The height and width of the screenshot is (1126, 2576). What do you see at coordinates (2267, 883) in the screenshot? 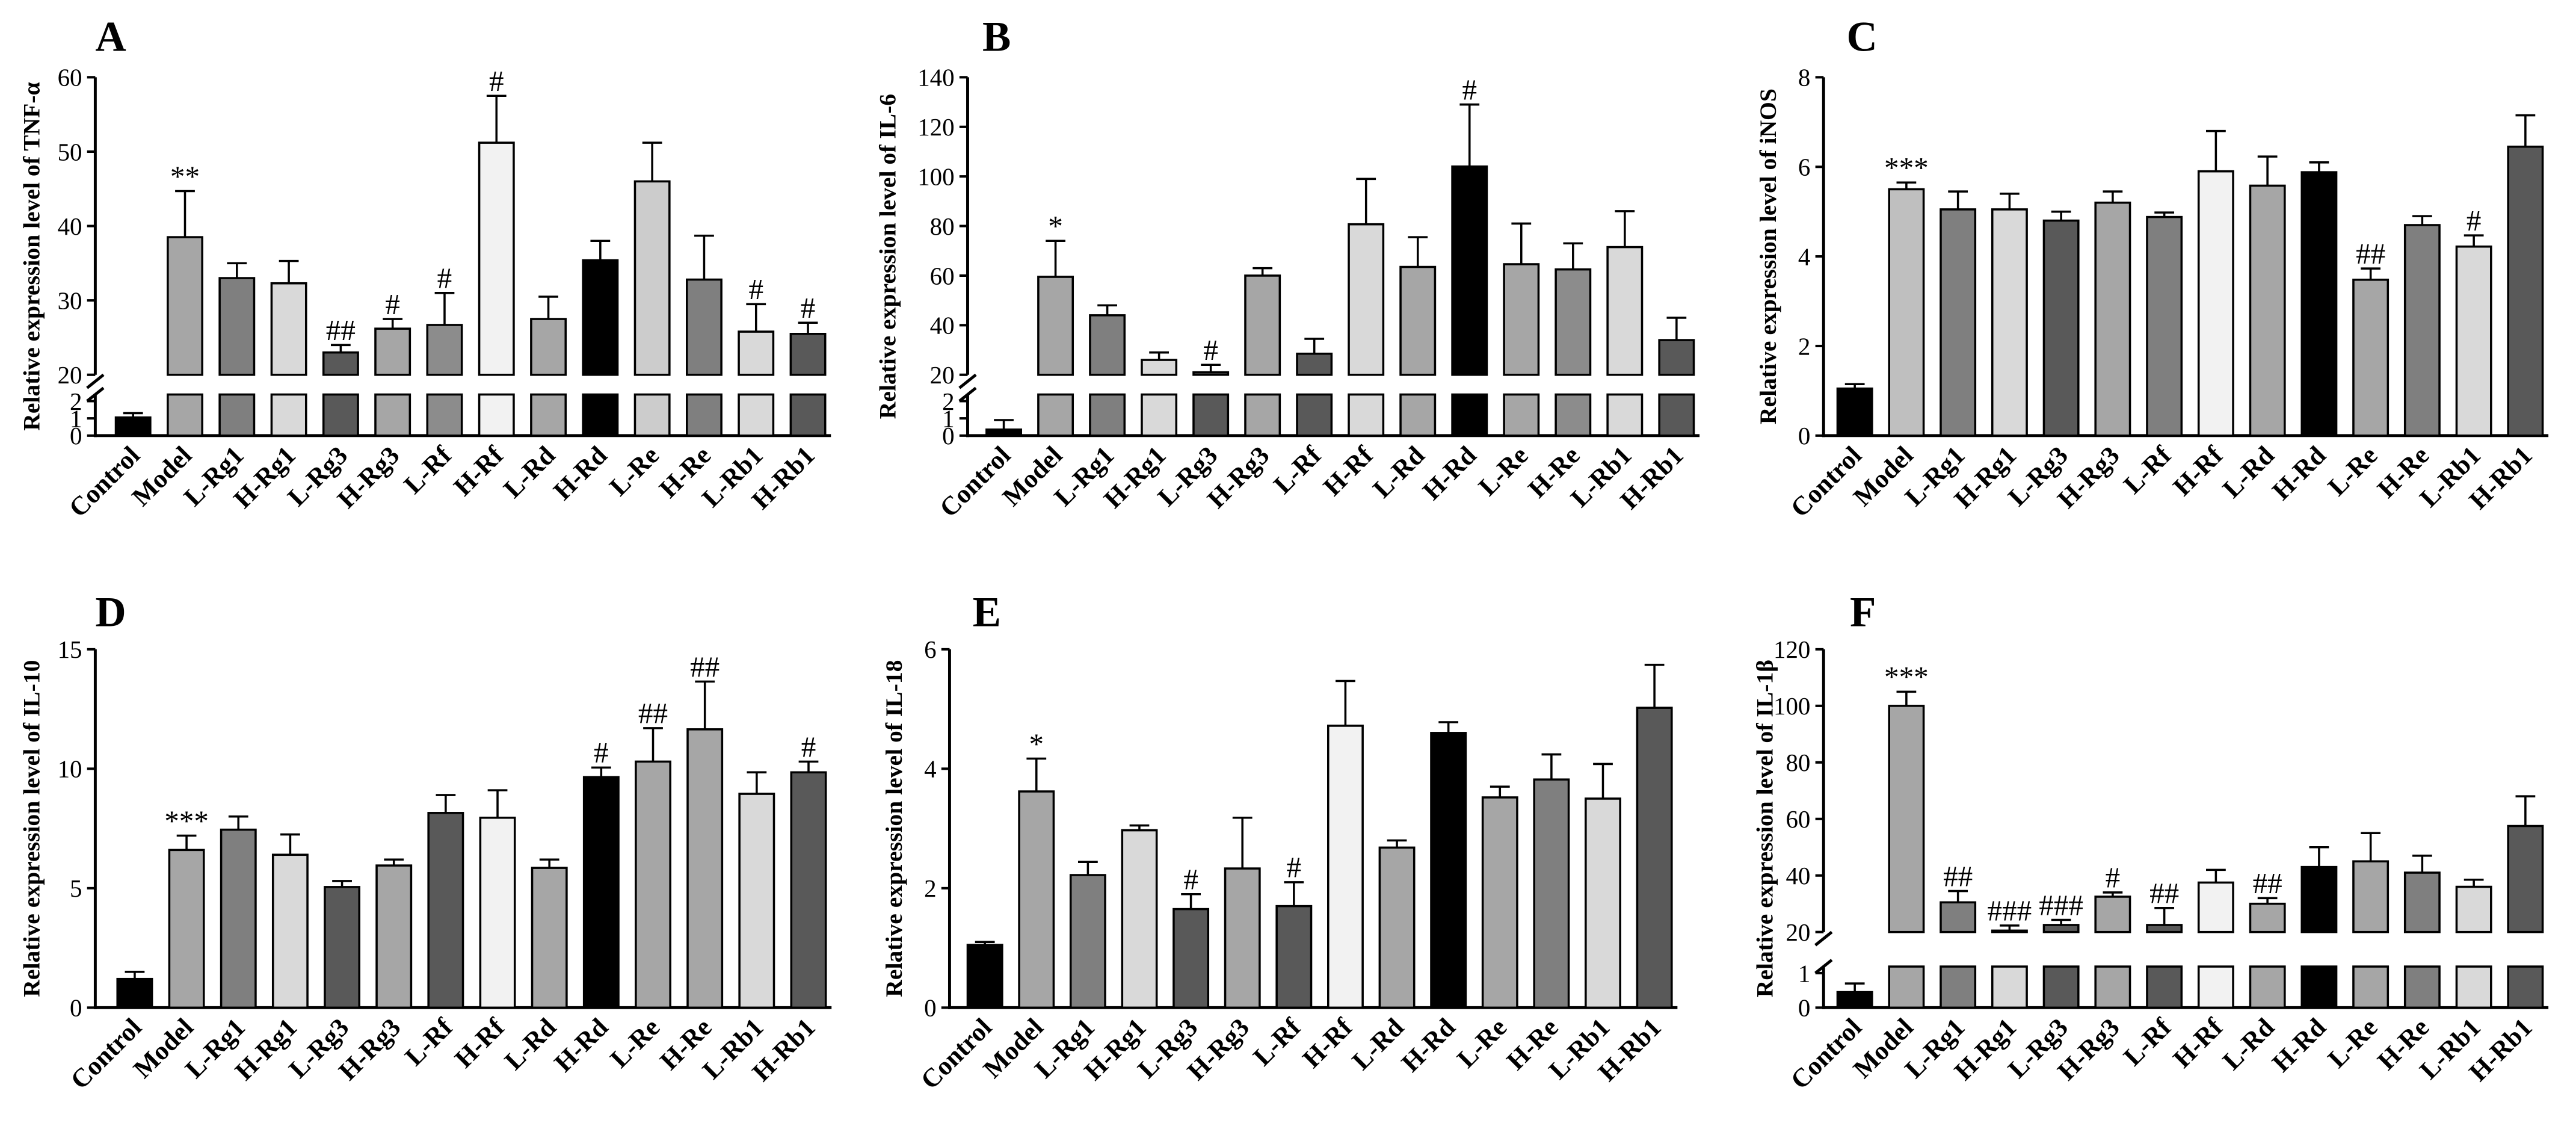
I see `significance-l-rd: ##` at bounding box center [2267, 883].